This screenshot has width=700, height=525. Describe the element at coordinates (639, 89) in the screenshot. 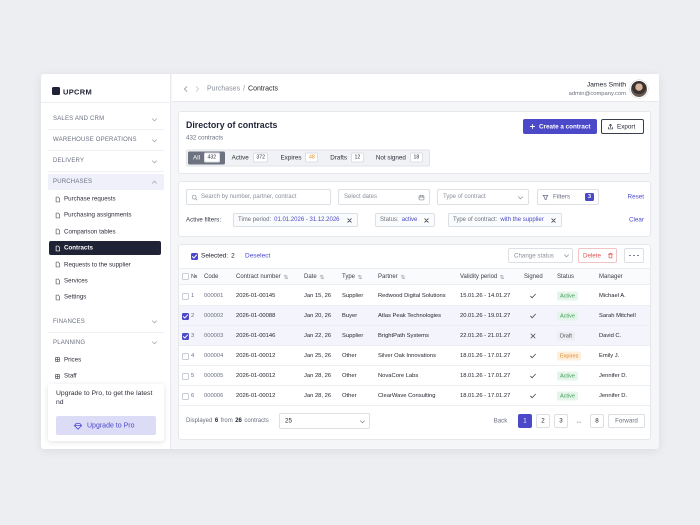

I see `avatar` at that location.